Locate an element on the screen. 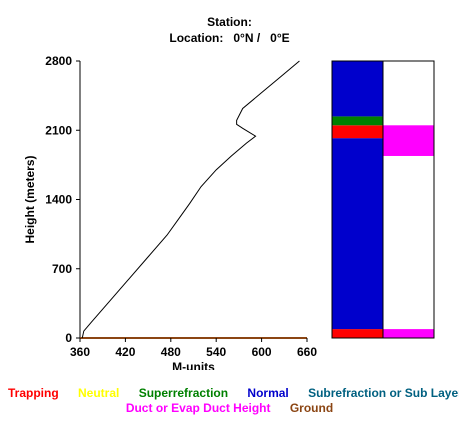  x-tick-label: 480 is located at coordinates (171, 352).